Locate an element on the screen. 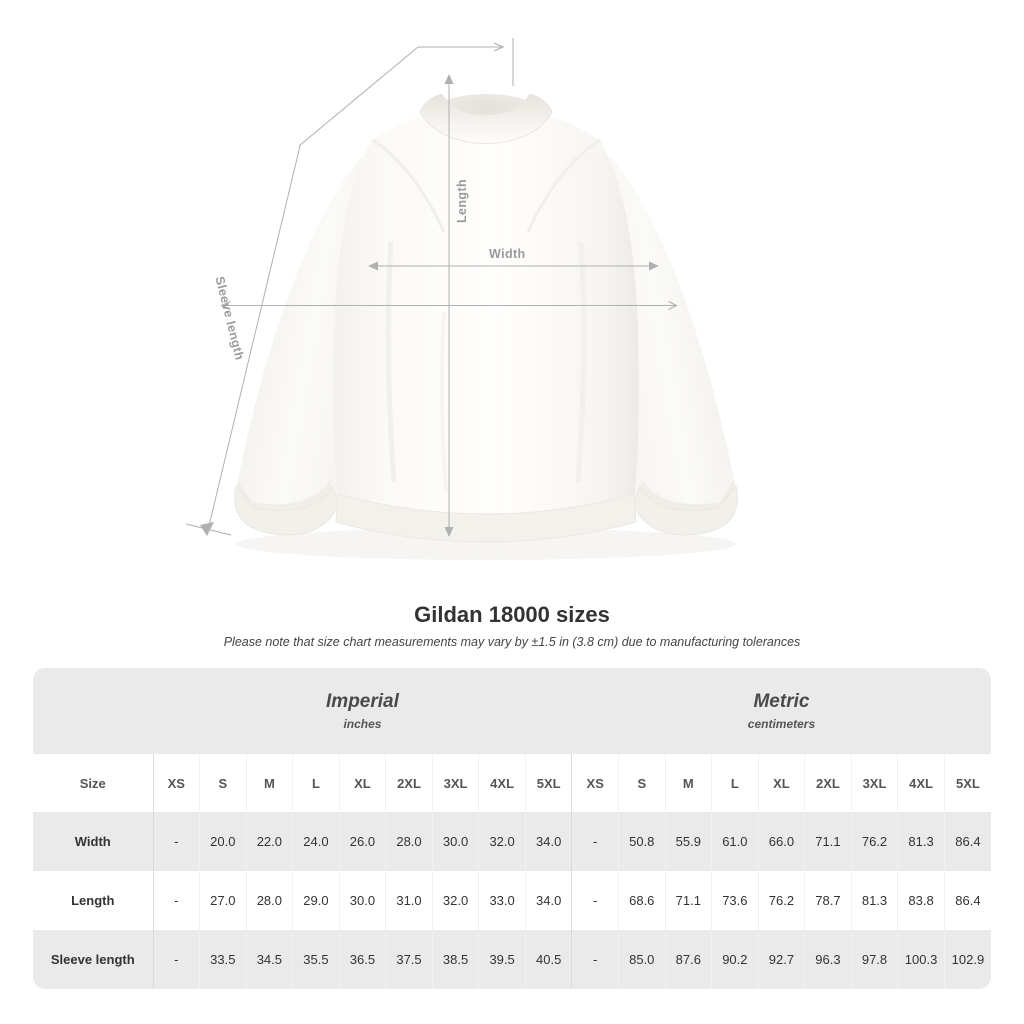 The width and height of the screenshot is (1024, 1024). size-header-imperial-4xl: 4XL is located at coordinates (502, 783).